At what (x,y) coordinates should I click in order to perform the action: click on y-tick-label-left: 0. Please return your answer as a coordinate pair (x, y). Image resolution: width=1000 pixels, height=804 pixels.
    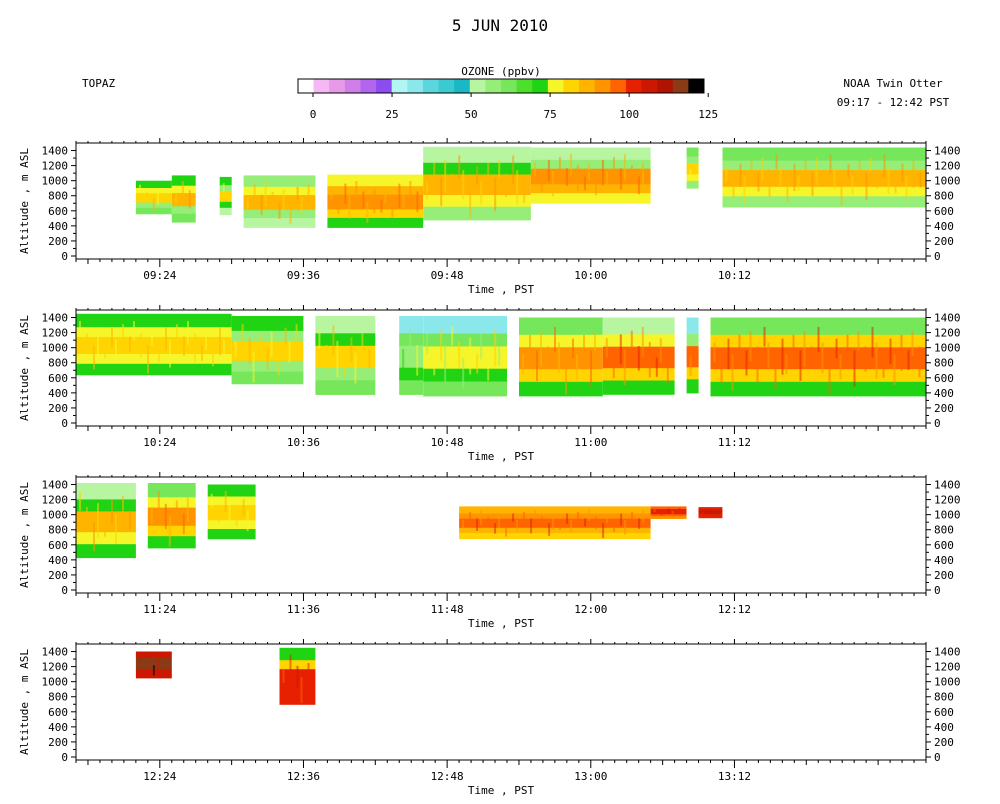
    Looking at the image, I should click on (64, 590).